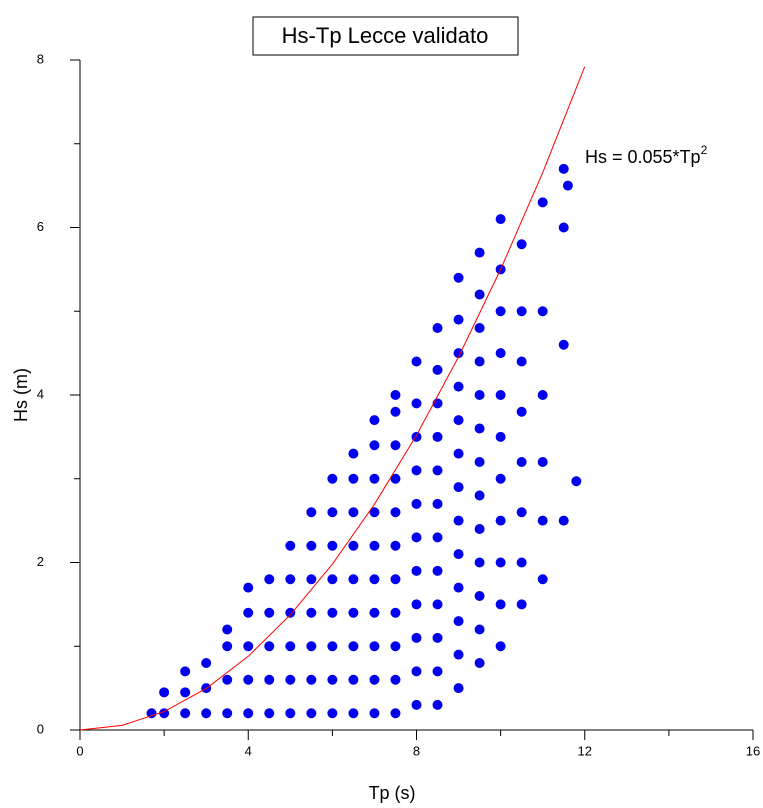 The width and height of the screenshot is (763, 808). What do you see at coordinates (248, 750) in the screenshot?
I see `x-tick-label: 4` at bounding box center [248, 750].